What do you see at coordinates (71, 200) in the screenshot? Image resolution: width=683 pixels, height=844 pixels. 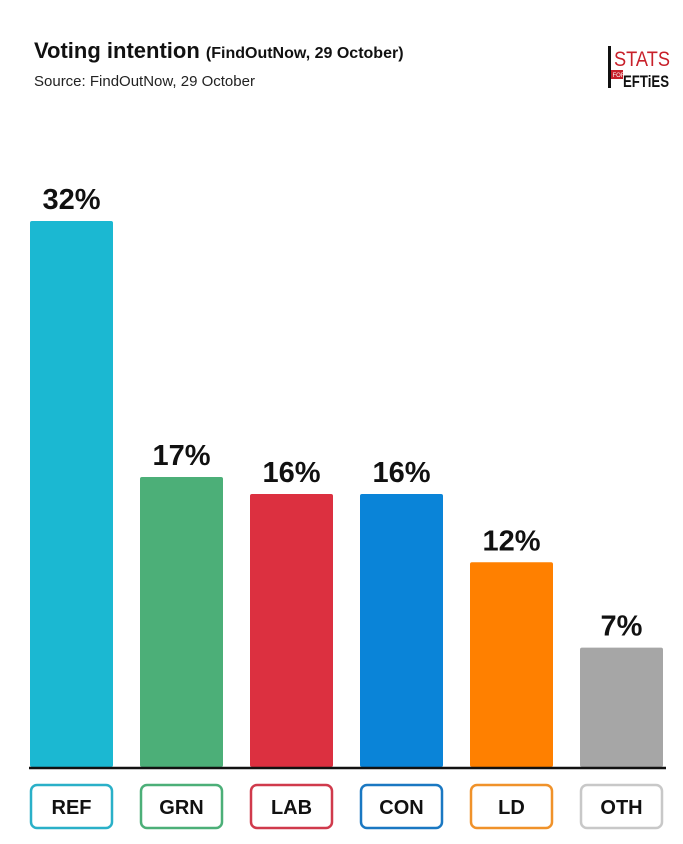 I see `data-label-ref: 32%` at bounding box center [71, 200].